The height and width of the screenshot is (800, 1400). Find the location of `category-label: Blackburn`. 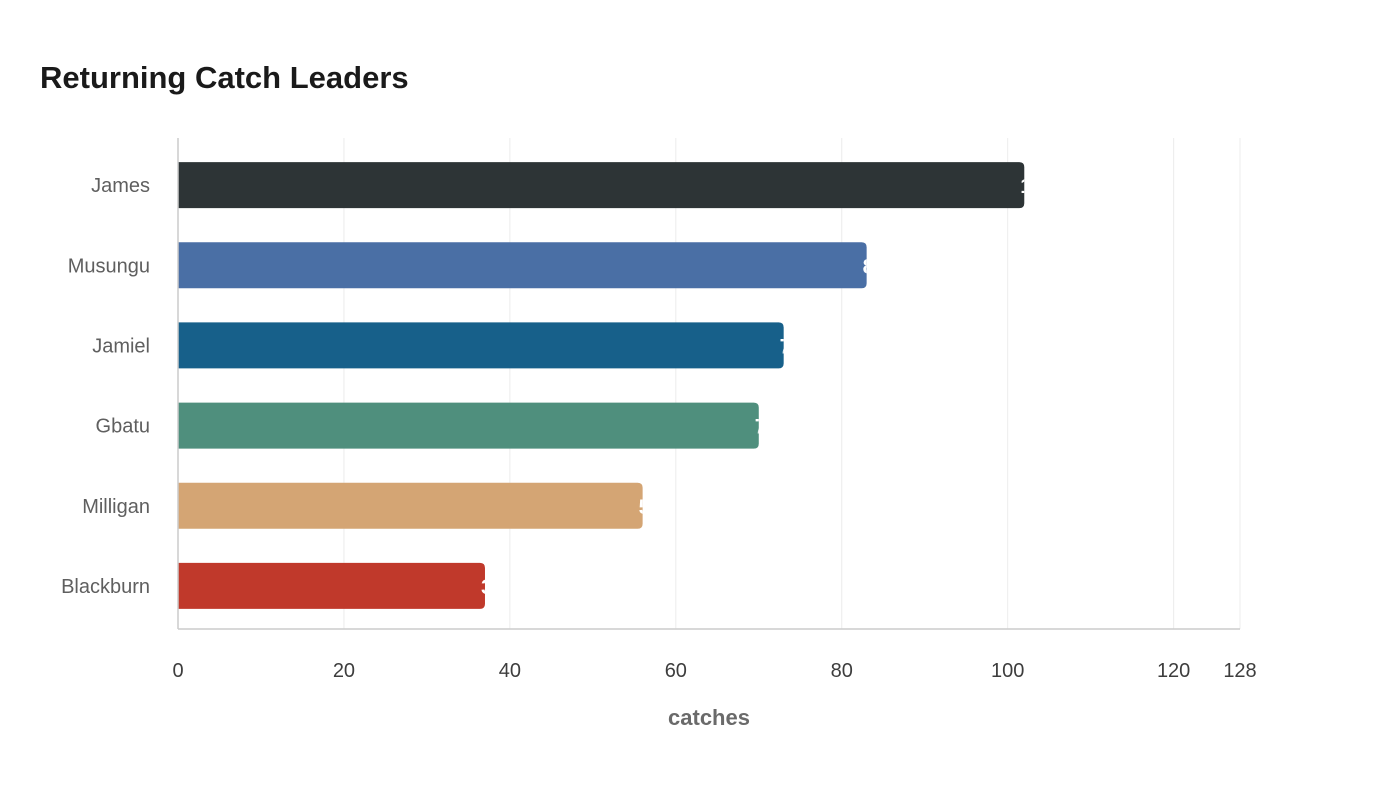

category-label: Blackburn is located at coordinates (105, 587).